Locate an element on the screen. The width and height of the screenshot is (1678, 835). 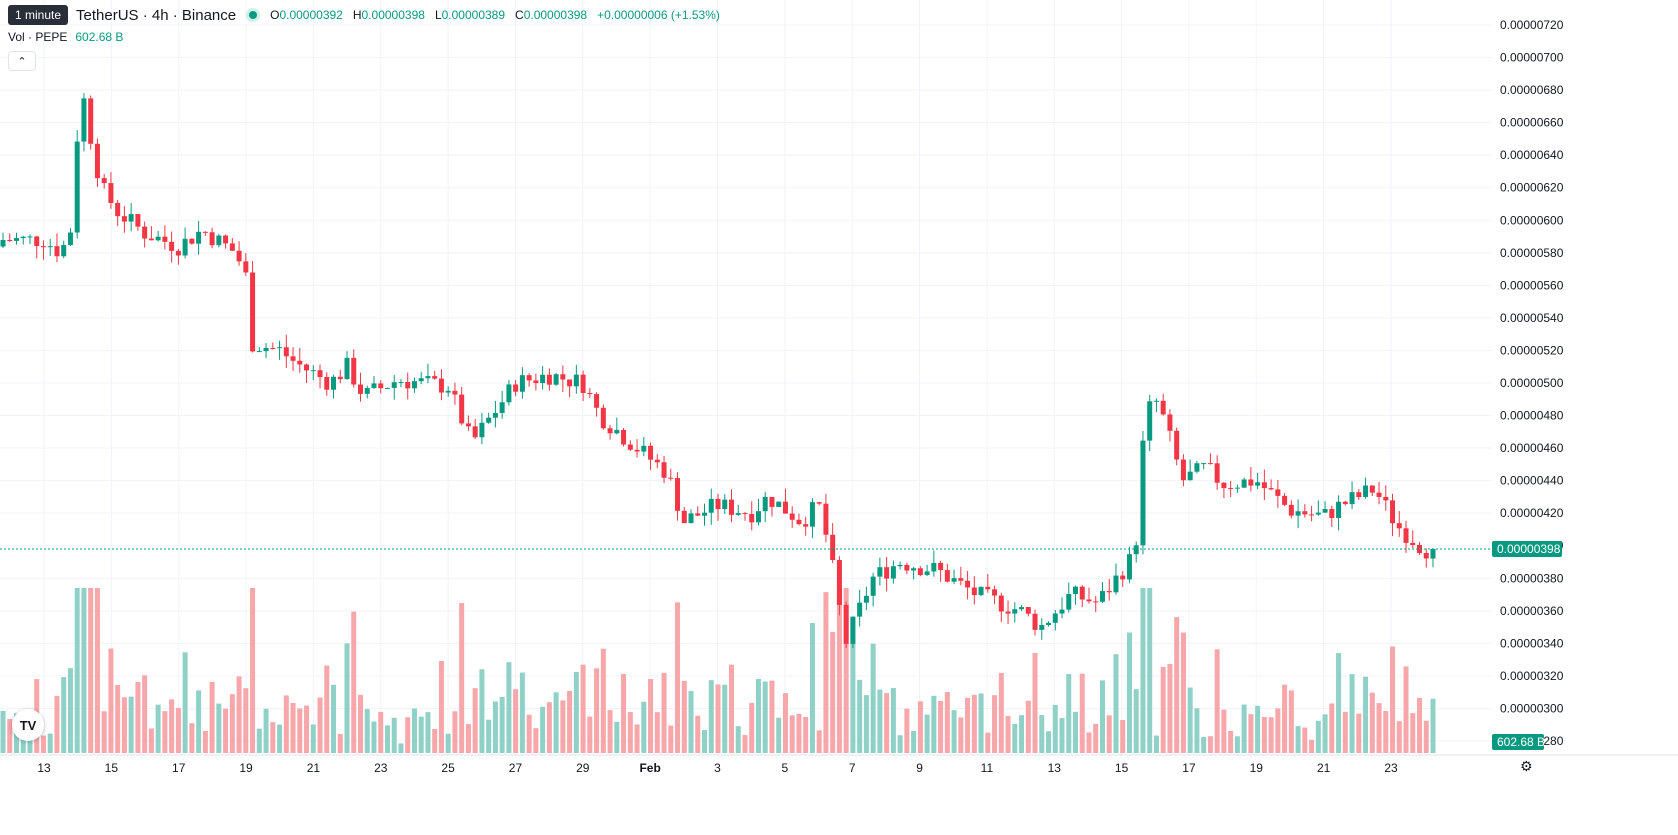
price-tick-label: 0.00000720 is located at coordinates (1532, 25).